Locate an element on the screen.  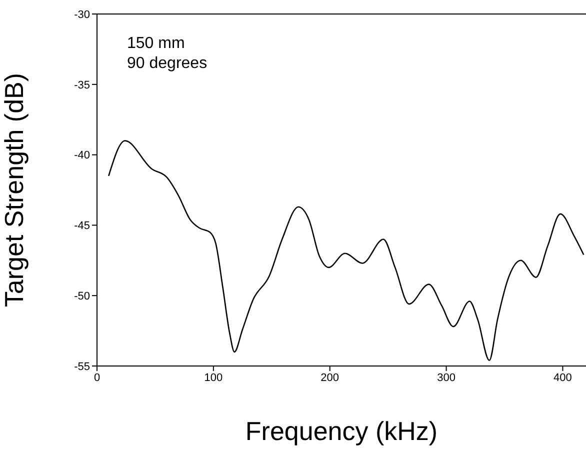
x-tick-label: 100 is located at coordinates (213, 378).